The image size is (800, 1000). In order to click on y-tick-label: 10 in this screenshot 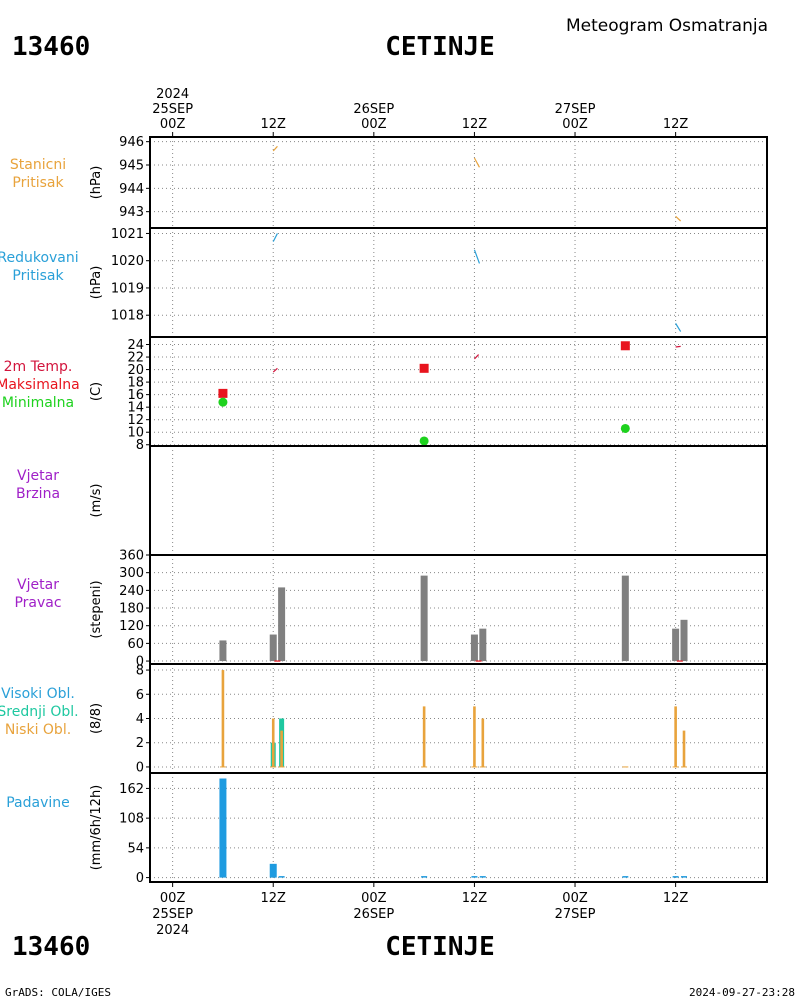, I will do `click(135, 433)`.